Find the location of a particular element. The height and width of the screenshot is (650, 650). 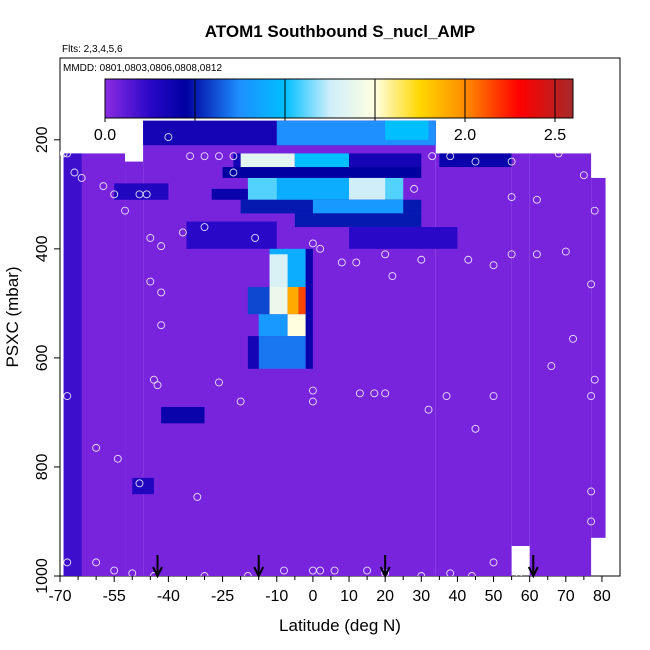

x-tick-label: 70 is located at coordinates (566, 596).